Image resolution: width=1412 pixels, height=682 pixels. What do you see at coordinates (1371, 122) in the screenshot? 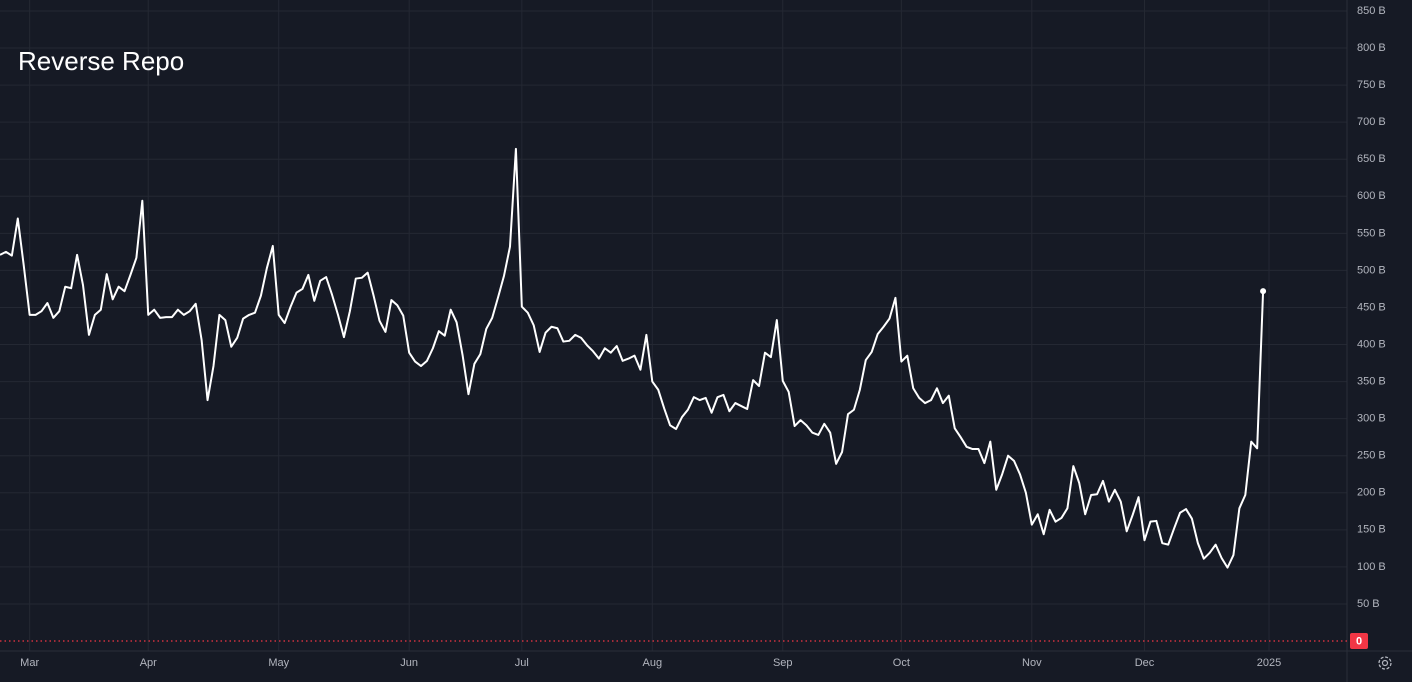
I see `y-tick-label: 700 B` at bounding box center [1371, 122].